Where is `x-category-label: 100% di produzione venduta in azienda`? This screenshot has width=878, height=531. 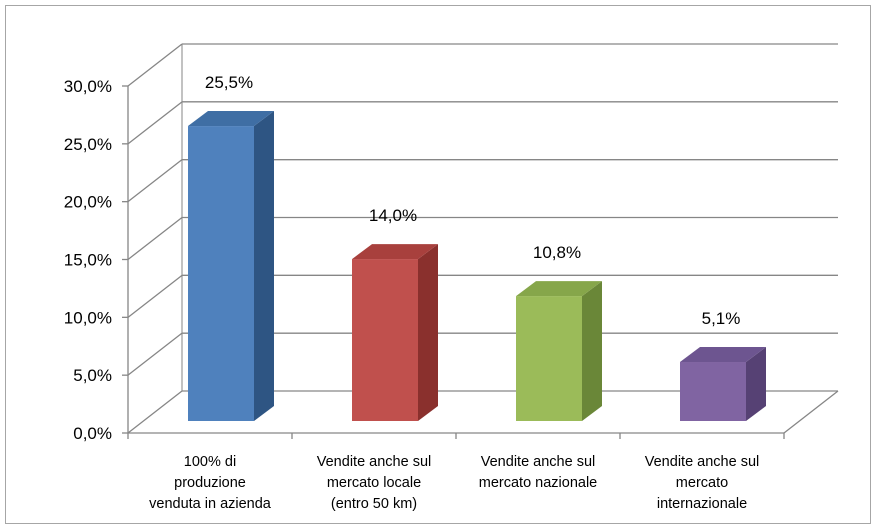 x-category-label: 100% di produzione venduta in azienda is located at coordinates (210, 483).